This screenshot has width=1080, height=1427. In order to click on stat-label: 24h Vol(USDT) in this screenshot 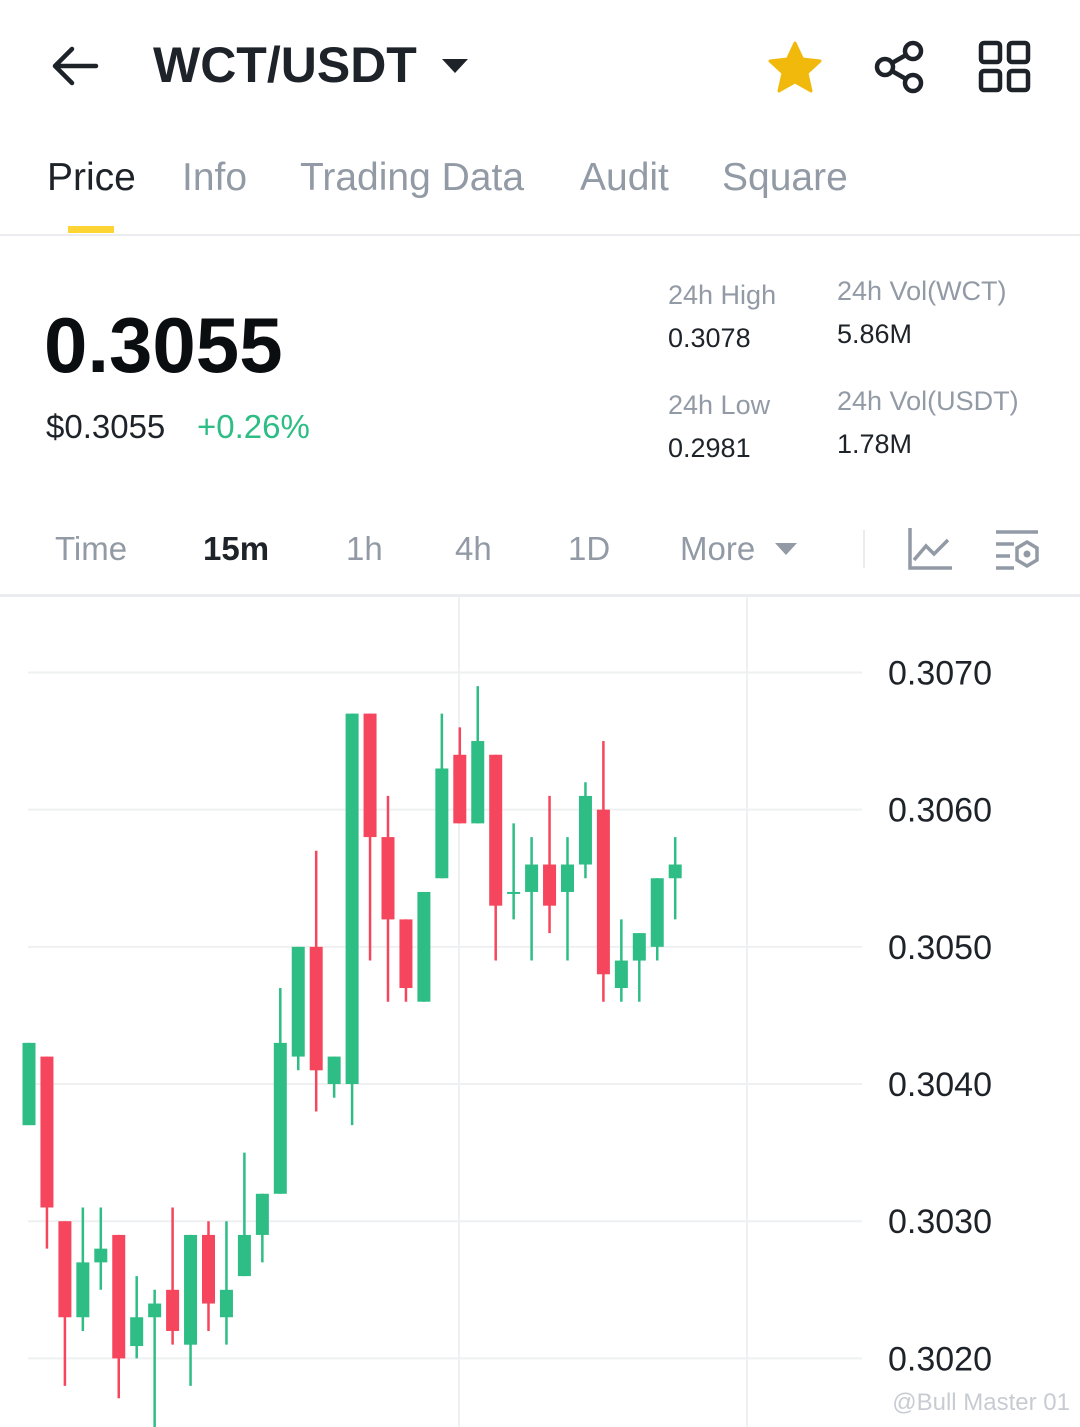, I will do `click(928, 401)`.